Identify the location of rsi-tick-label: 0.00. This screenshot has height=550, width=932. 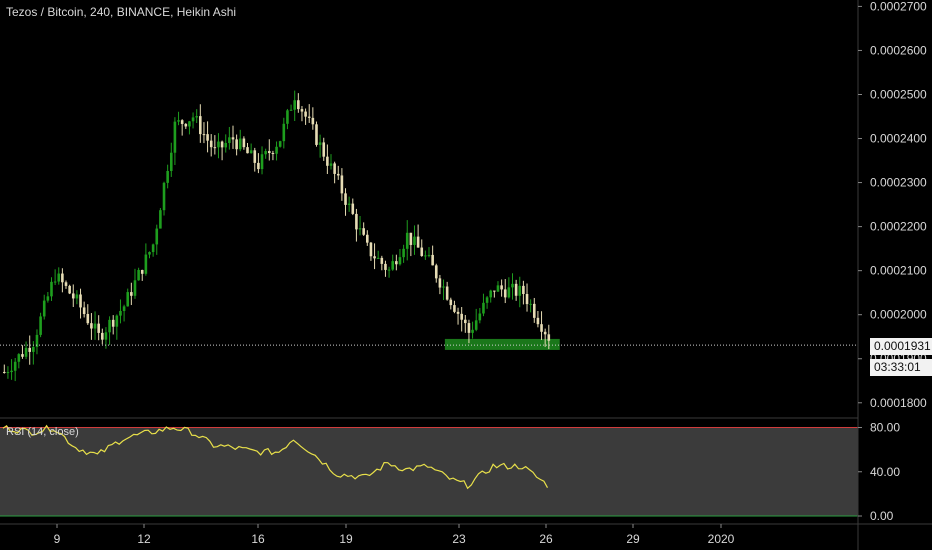
(882, 516).